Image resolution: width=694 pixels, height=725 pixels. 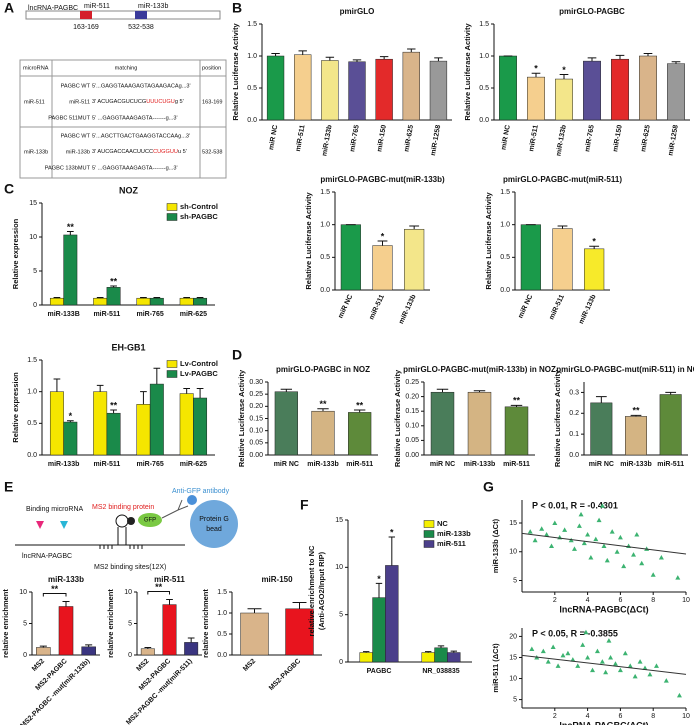 I want to click on table-cell: 3' ACUGACGUCUCGUUUCUGUg 5', so click(x=138, y=102).